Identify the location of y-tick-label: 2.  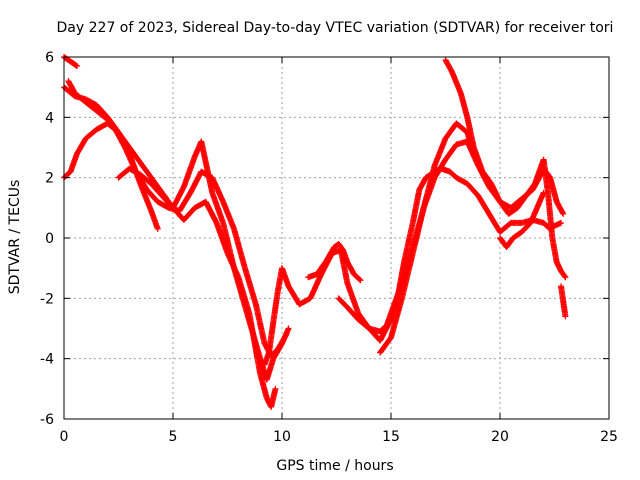
(49, 179).